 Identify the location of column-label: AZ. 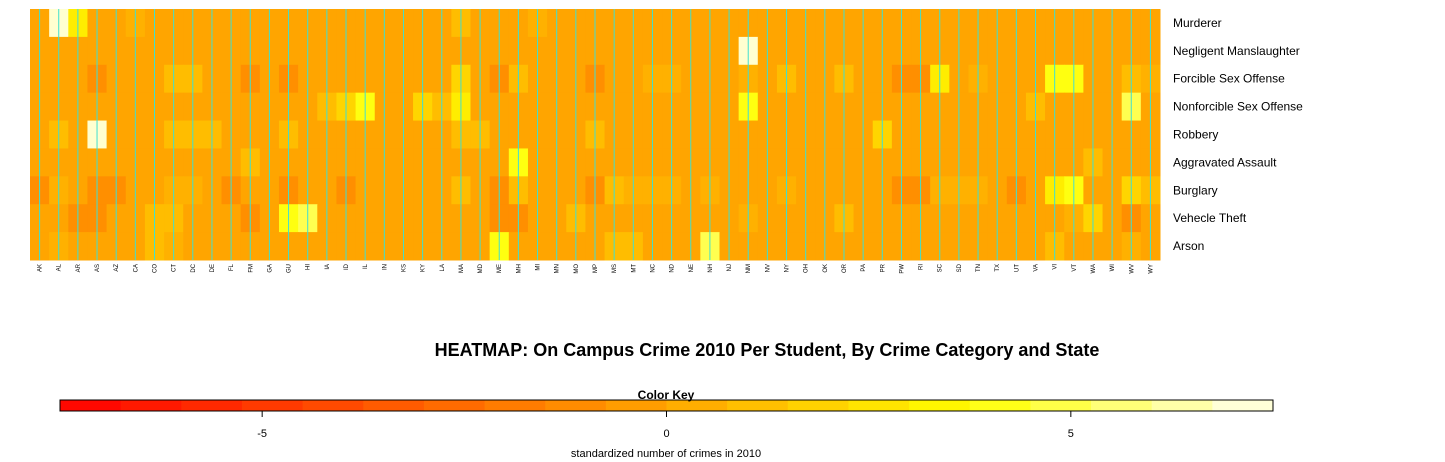
(117, 268).